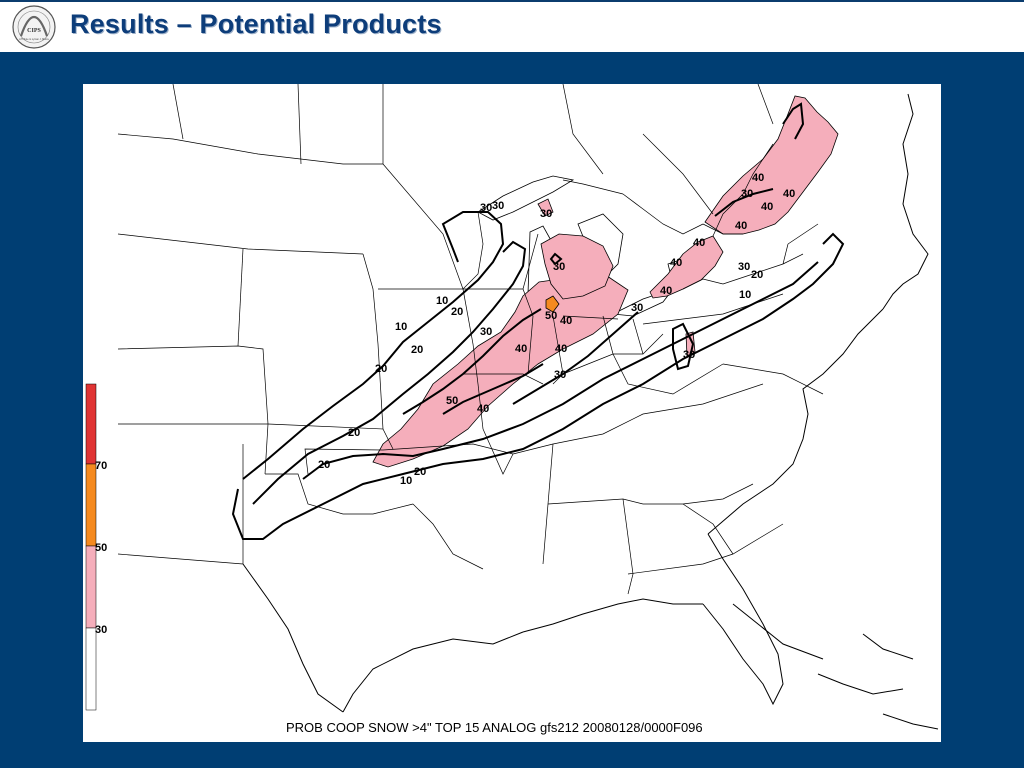 This screenshot has height=768, width=1024. I want to click on legend-colorbar: 70 50 30, so click(96, 547).